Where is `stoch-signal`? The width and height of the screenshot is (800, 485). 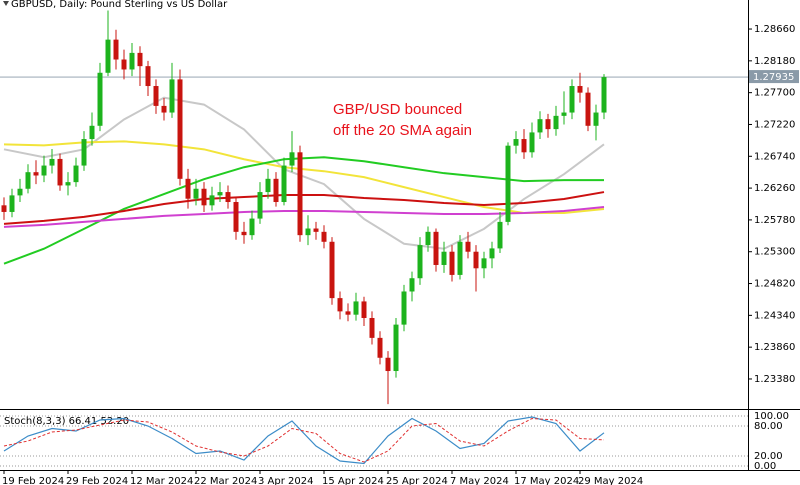
stoch-signal is located at coordinates (304, 440).